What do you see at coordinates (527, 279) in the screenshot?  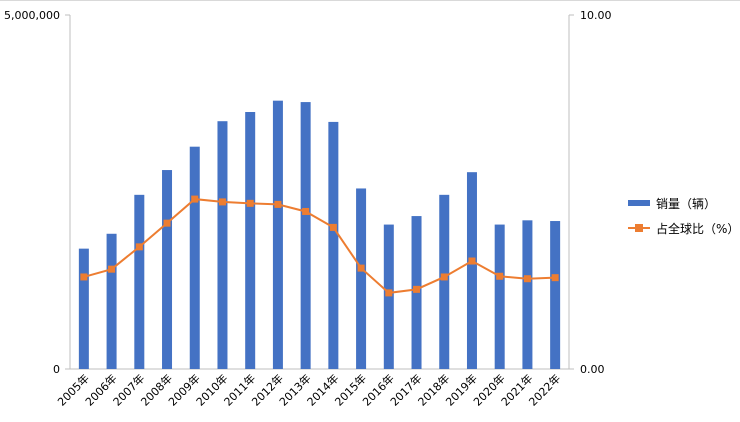 I see `share-point-2021年` at bounding box center [527, 279].